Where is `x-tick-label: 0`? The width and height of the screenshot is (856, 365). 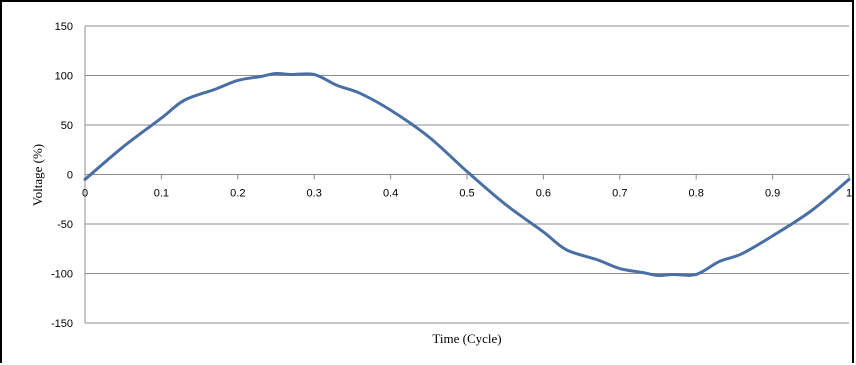
x-tick-label: 0 is located at coordinates (85, 194).